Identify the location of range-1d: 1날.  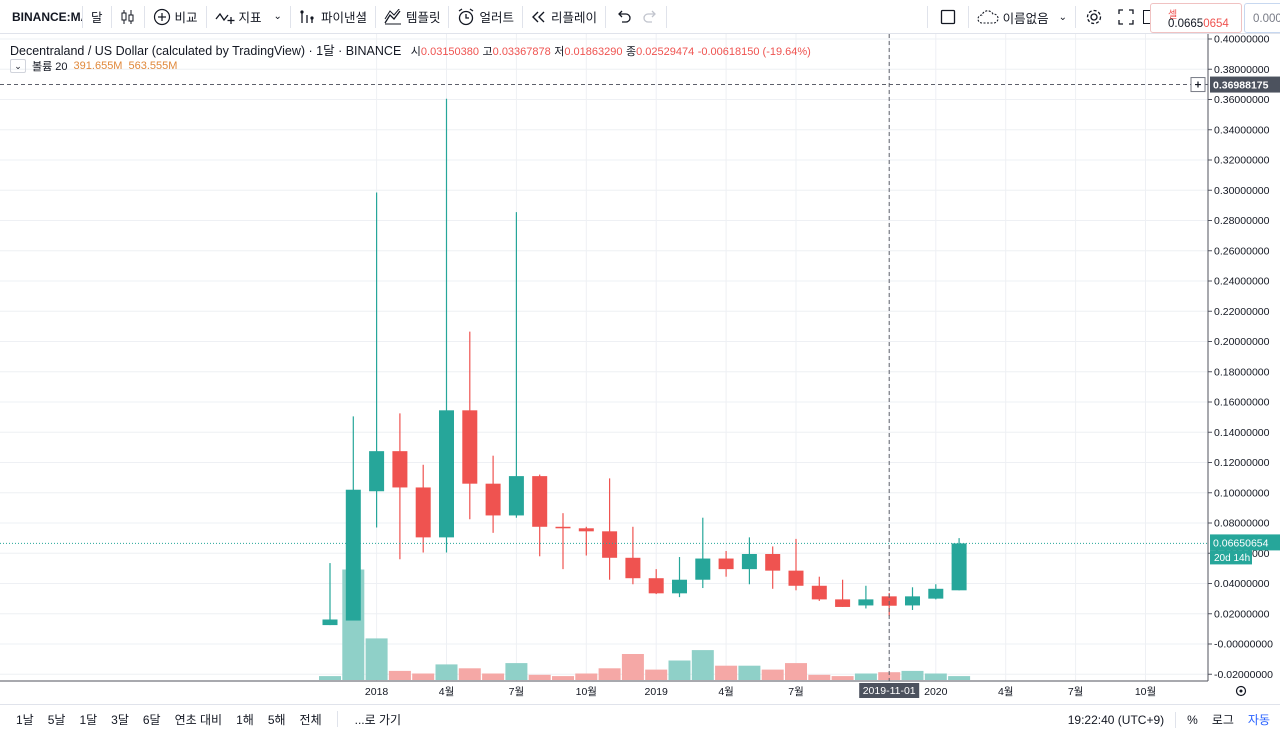
(25, 719).